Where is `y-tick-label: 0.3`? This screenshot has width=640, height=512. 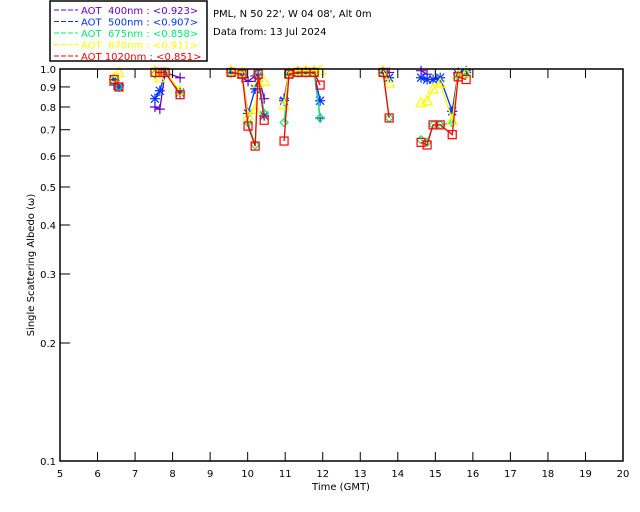
y-tick-label: 0.3 is located at coordinates (48, 275).